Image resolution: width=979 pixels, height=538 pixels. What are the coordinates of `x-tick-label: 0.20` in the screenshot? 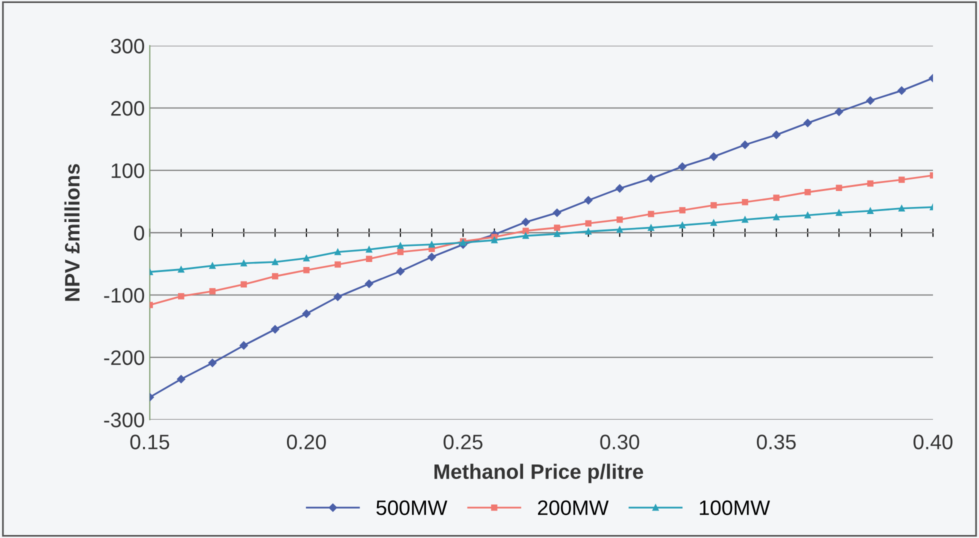 It's located at (306, 442).